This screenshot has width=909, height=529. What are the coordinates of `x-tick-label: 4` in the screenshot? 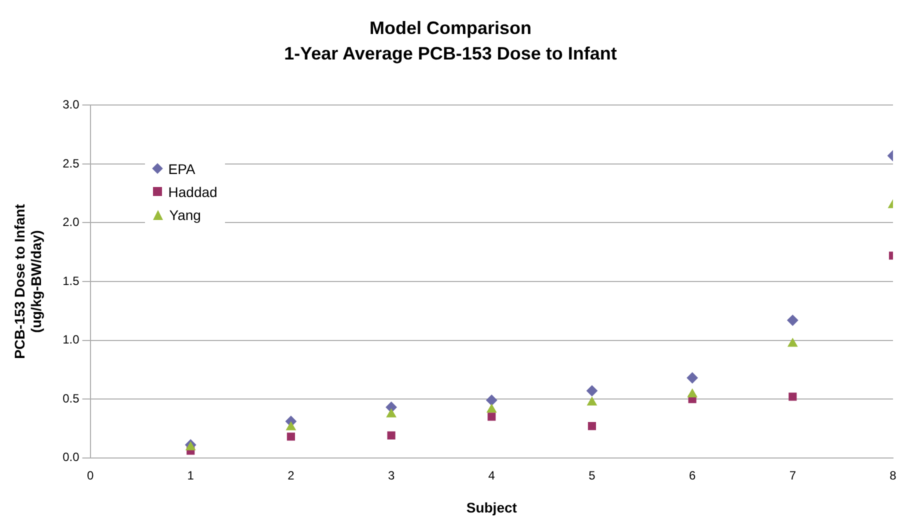 It's located at (492, 475).